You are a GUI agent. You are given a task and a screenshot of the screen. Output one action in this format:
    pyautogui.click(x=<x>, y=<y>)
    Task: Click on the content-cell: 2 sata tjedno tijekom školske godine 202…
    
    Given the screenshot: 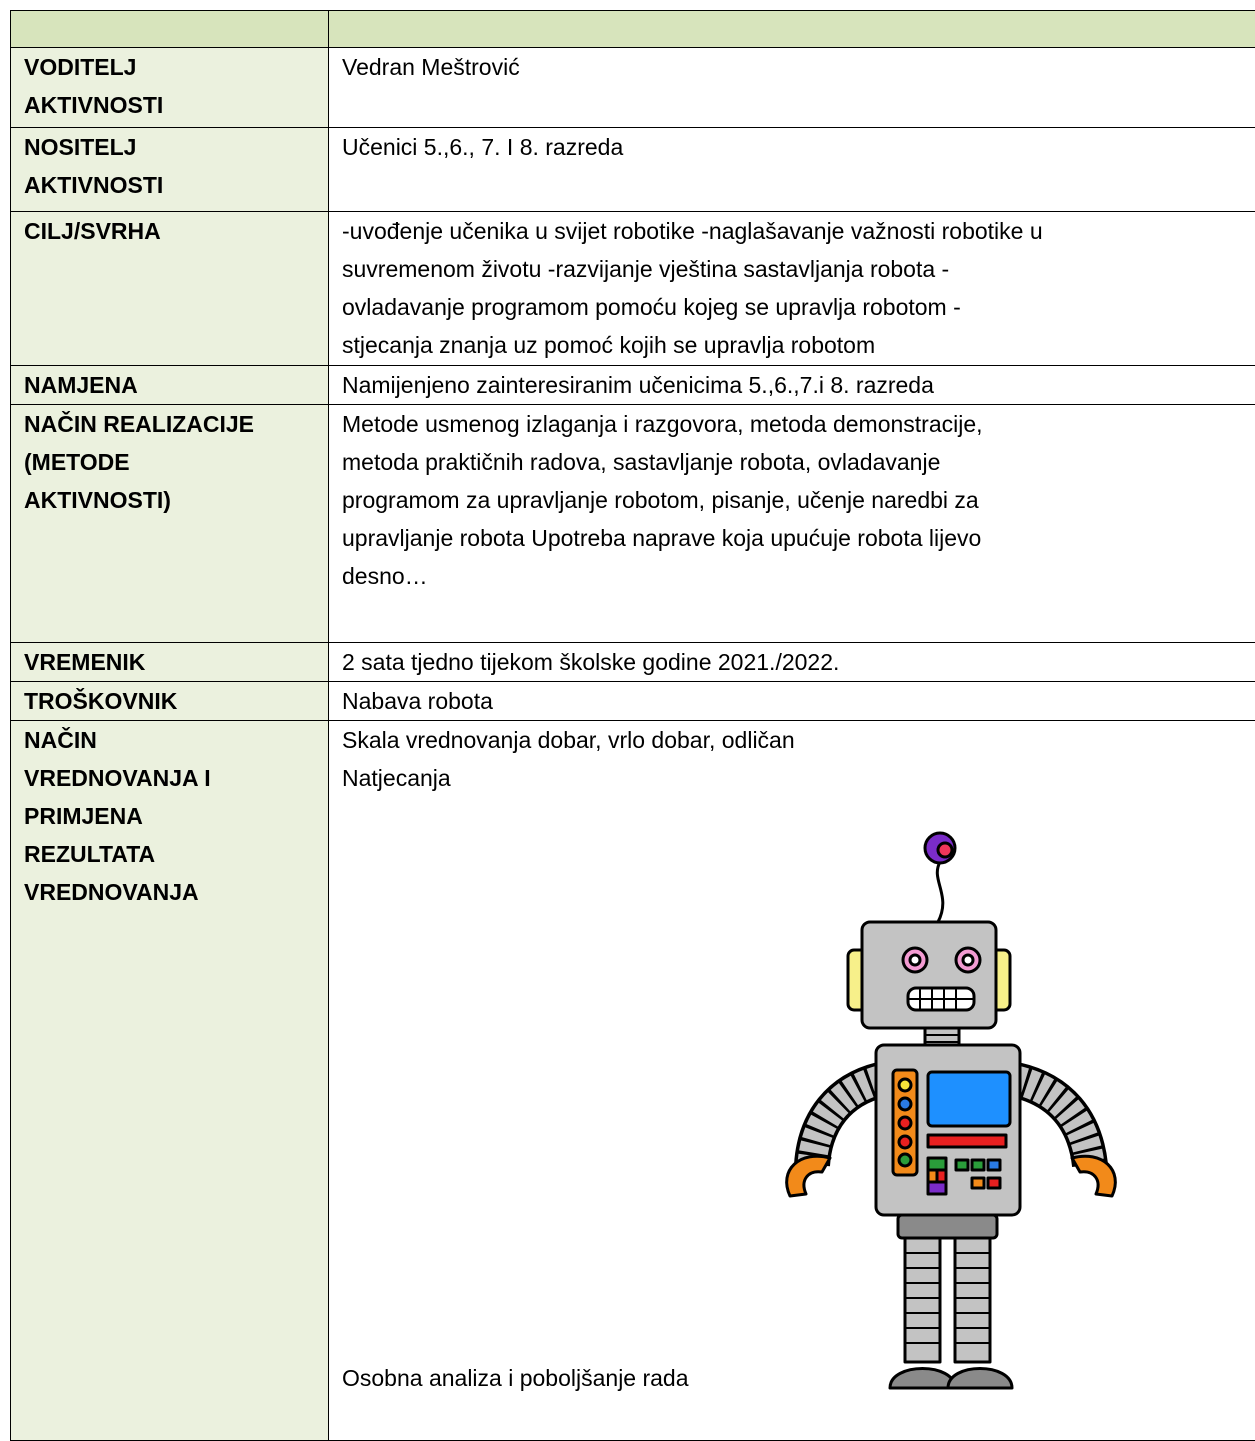 What is the action you would take?
    pyautogui.click(x=792, y=662)
    